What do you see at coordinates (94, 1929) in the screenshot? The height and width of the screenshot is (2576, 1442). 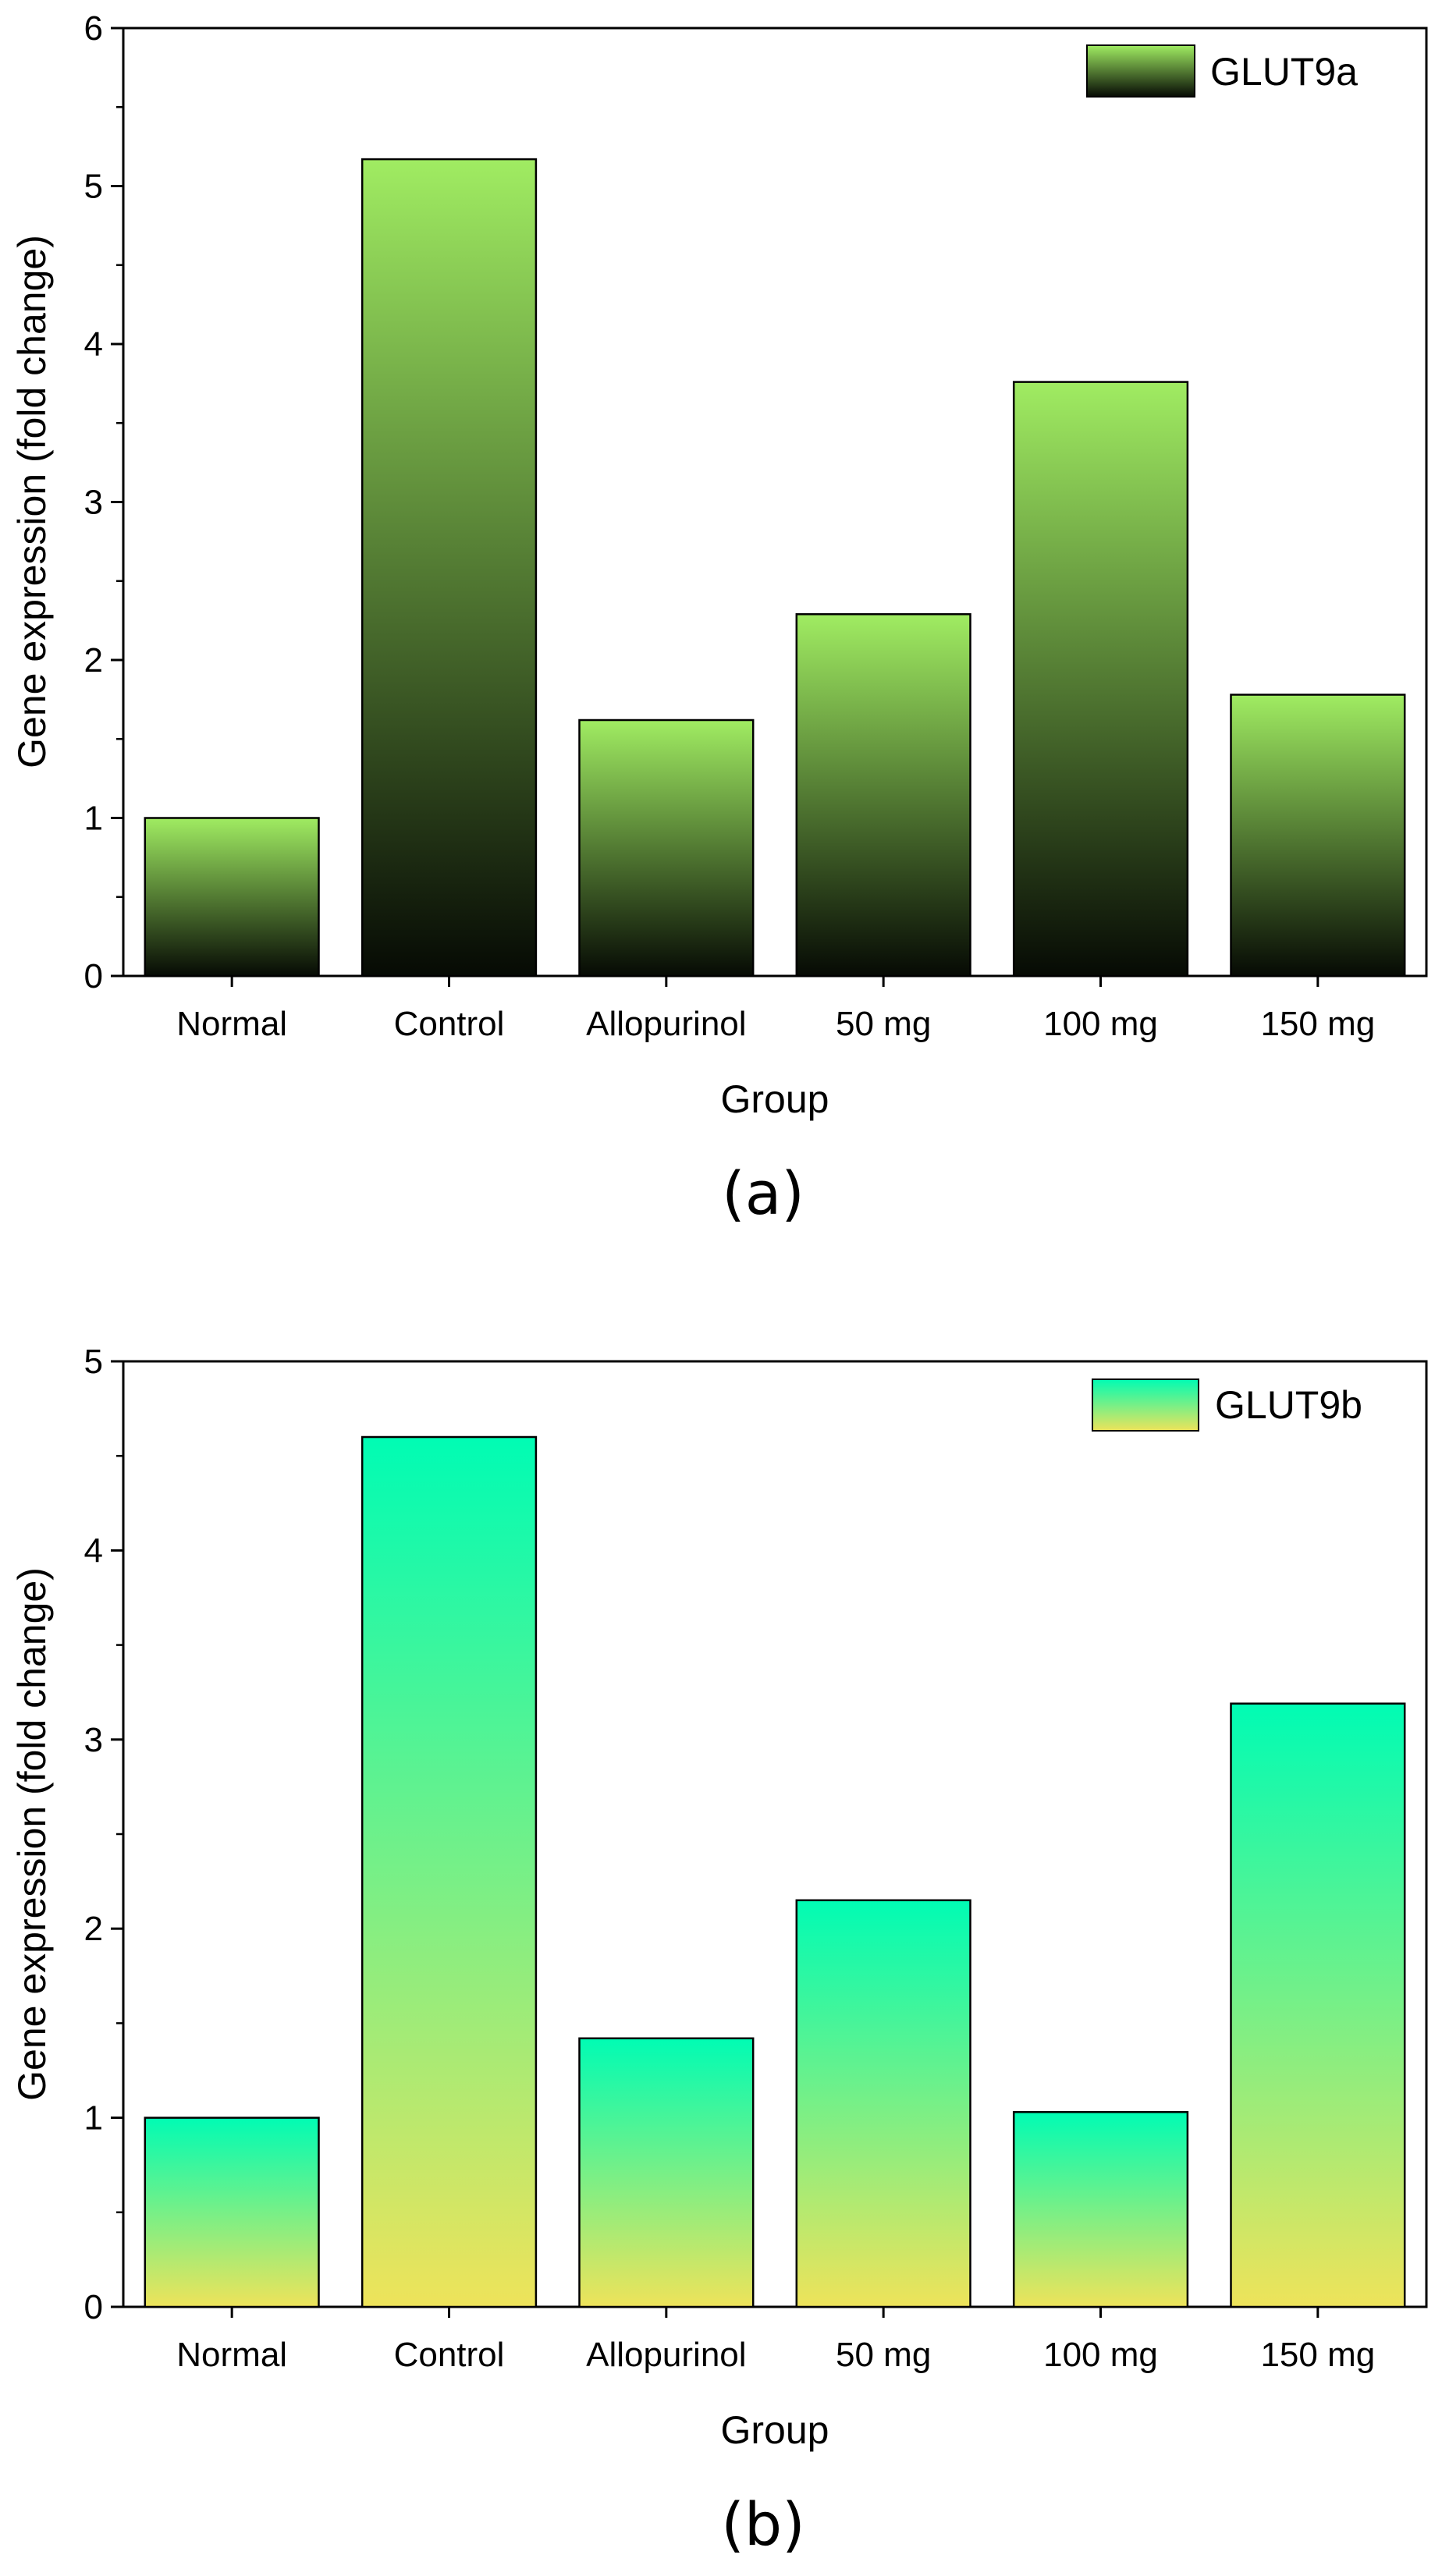 I see `y-tick-label-b-2: 2` at bounding box center [94, 1929].